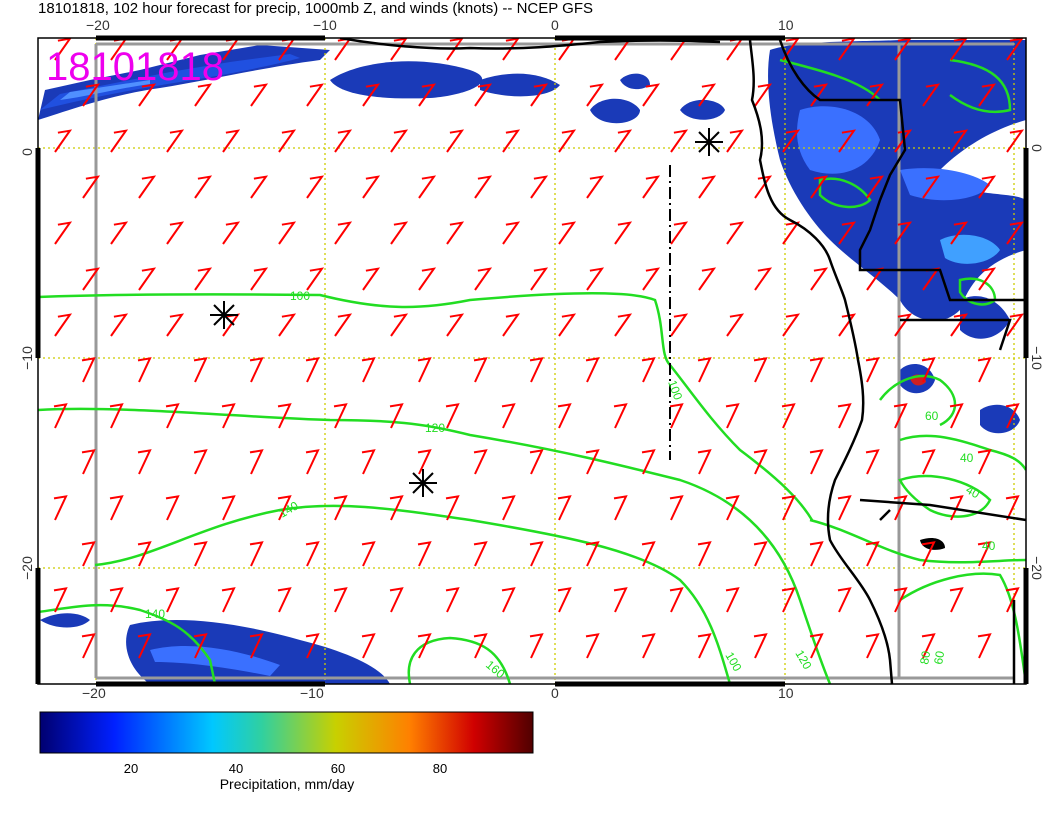 The width and height of the screenshot is (1056, 816). Describe the element at coordinates (131, 768) in the screenshot. I see `colorbar-tick: 20` at that location.